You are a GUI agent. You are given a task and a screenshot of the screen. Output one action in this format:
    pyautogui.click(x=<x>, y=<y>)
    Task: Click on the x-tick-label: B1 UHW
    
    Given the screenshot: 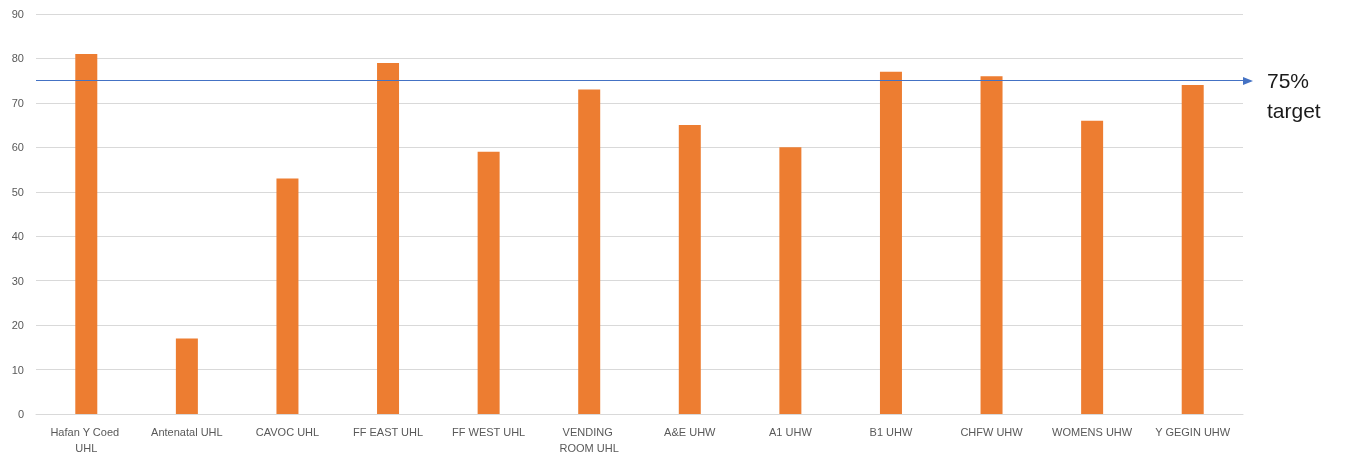 What is the action you would take?
    pyautogui.click(x=891, y=432)
    